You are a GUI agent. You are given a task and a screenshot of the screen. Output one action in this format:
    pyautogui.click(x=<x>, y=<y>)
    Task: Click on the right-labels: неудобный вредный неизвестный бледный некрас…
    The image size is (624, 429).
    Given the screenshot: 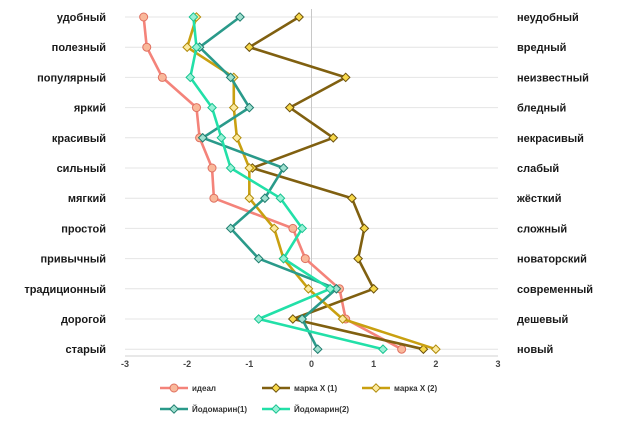 What is the action you would take?
    pyautogui.click(x=554, y=184)
    